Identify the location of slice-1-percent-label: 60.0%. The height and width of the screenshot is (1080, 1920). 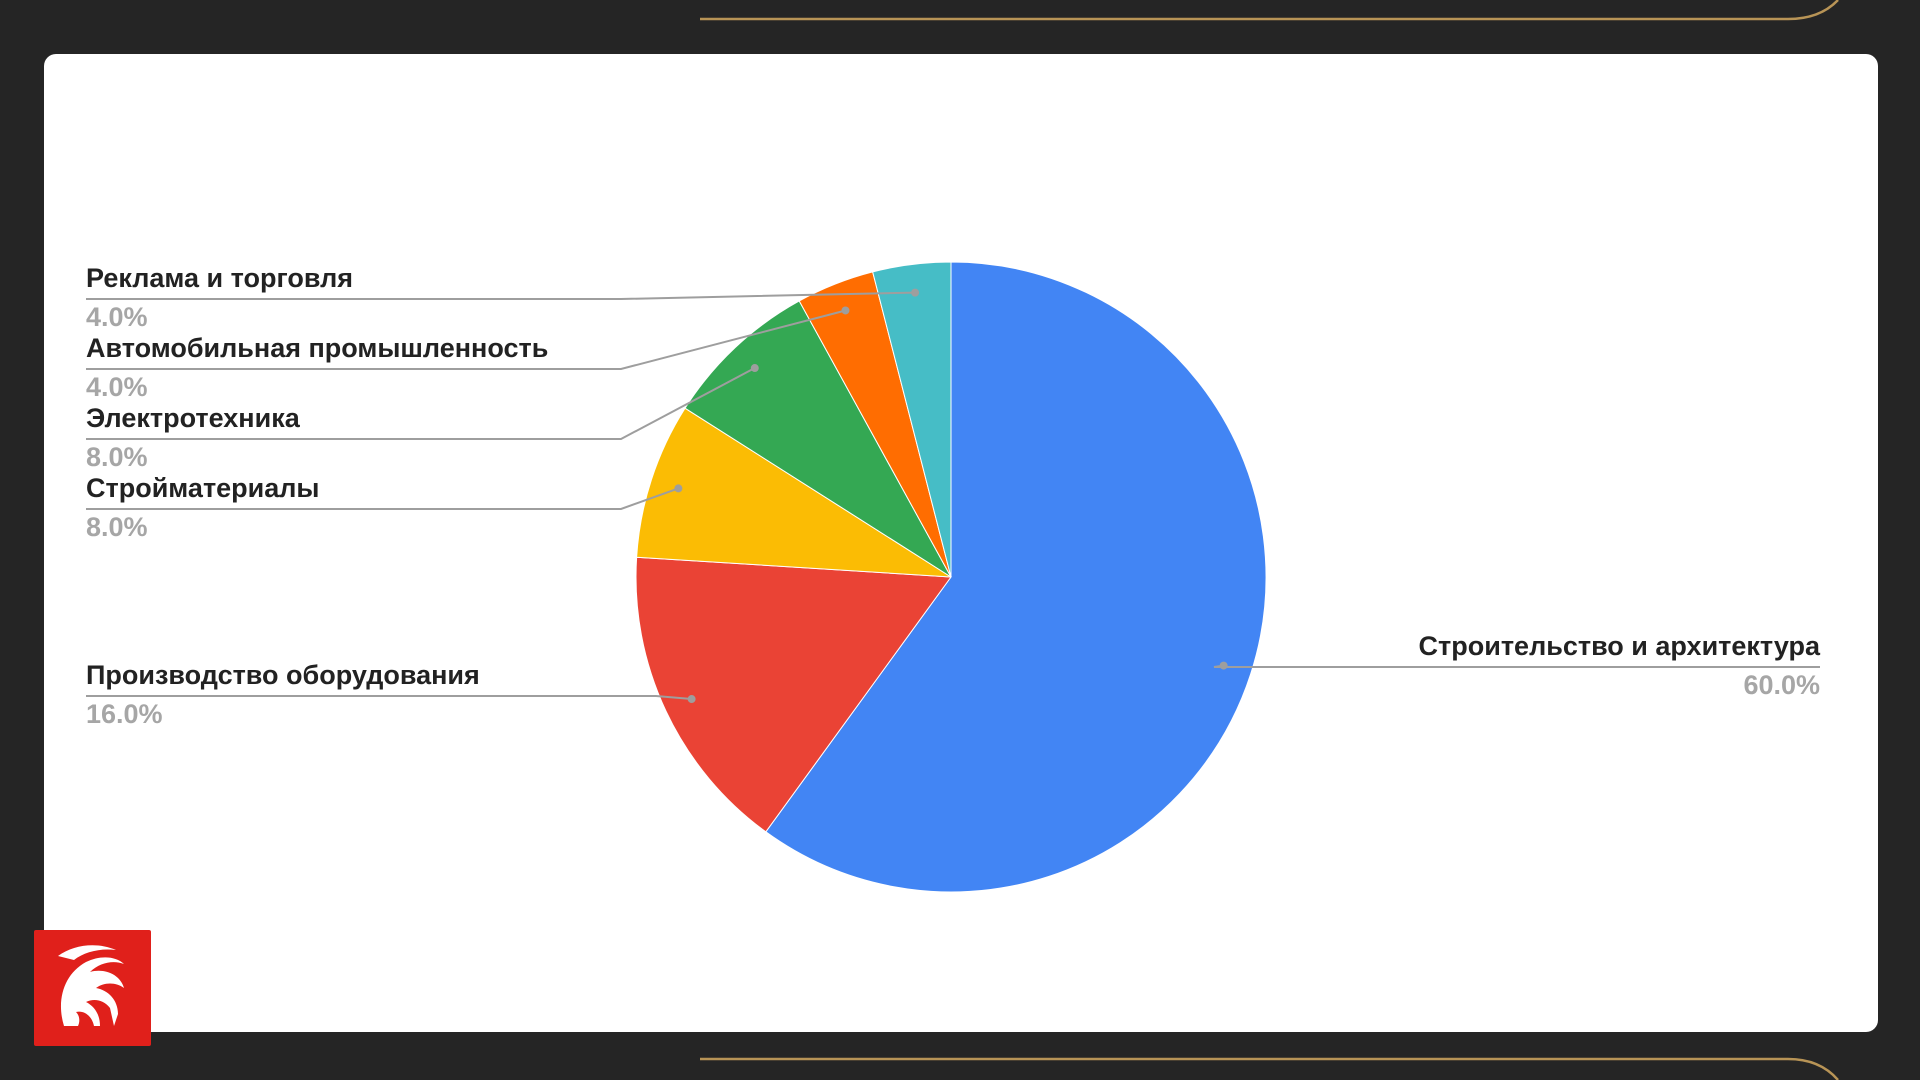
(1781, 685).